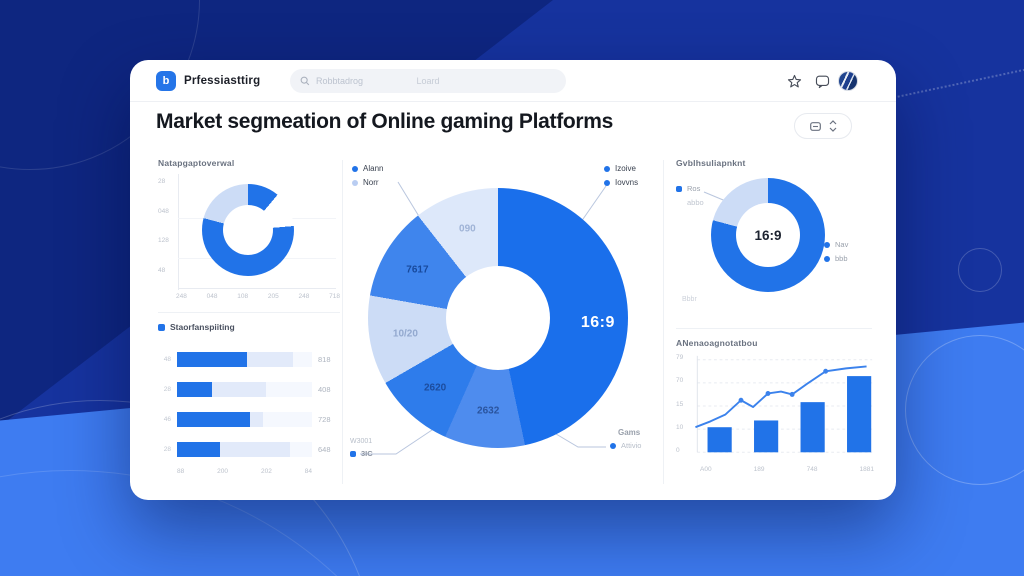  I want to click on legend-top-left: Alann Norr, so click(367, 175).